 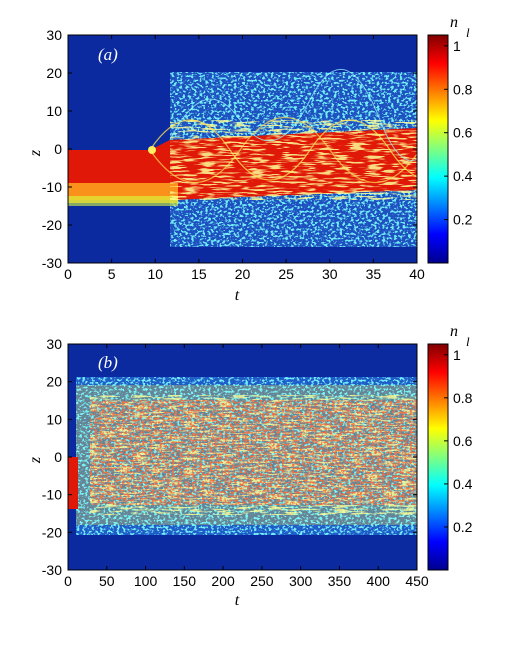 What do you see at coordinates (155, 274) in the screenshot?
I see `x-tick-label: 10` at bounding box center [155, 274].